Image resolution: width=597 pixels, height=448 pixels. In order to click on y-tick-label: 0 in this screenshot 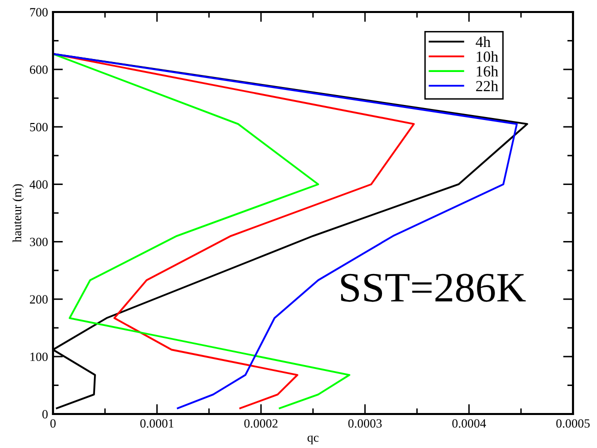, I will do `click(45, 414)`.